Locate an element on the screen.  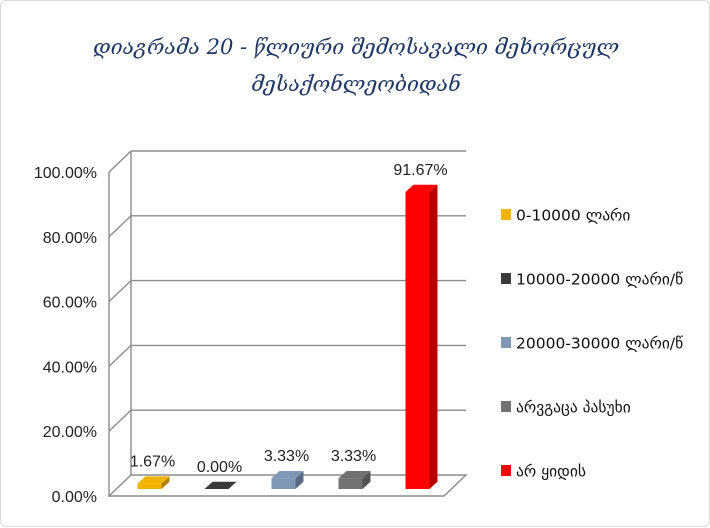
legend-item: 20000-30000 ლარი/წ is located at coordinates (592, 345).